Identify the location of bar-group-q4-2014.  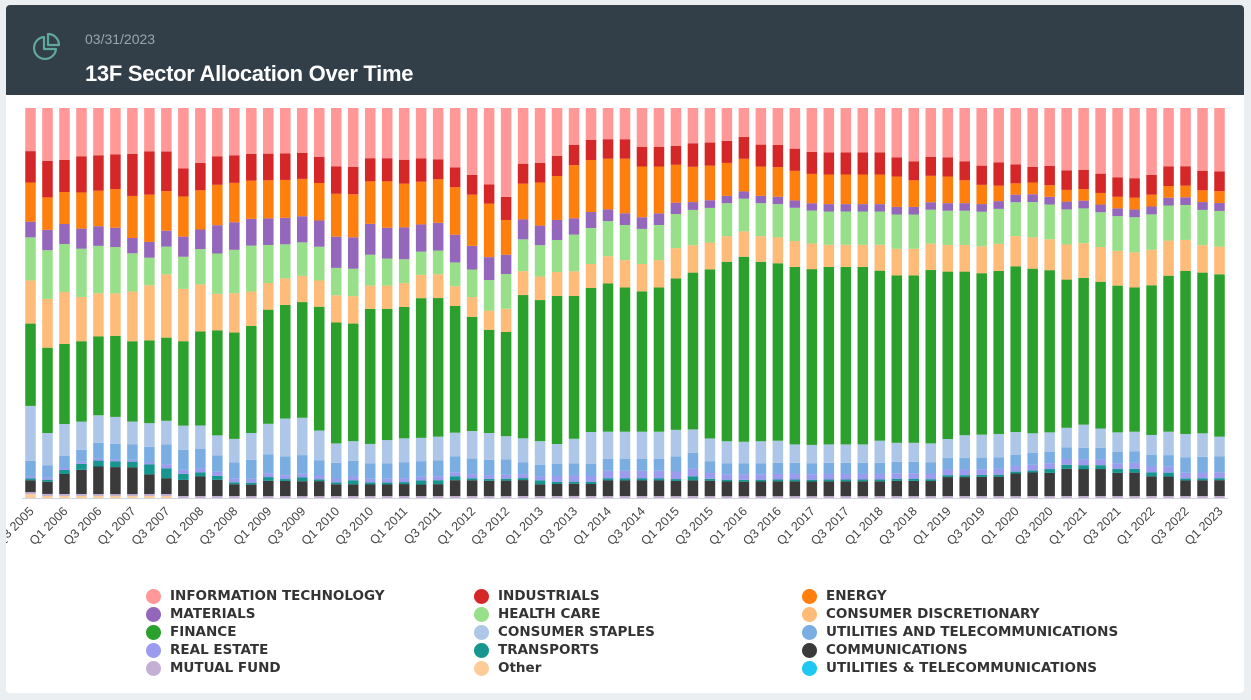
(659, 303).